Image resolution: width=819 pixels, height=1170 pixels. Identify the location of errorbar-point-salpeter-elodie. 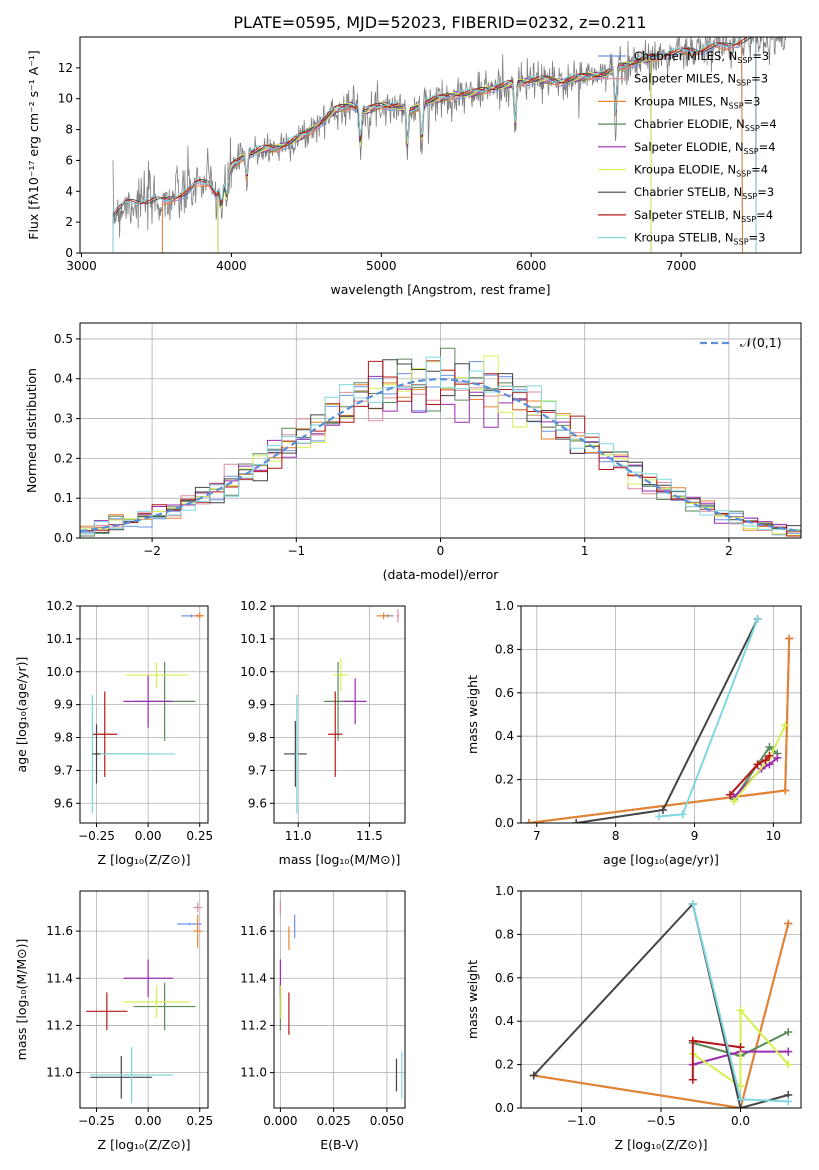
(148, 978).